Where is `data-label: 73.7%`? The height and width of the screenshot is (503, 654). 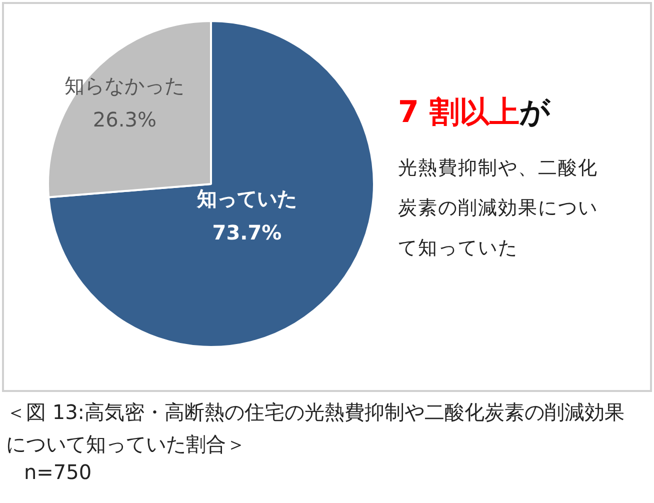 data-label: 73.7% is located at coordinates (247, 232).